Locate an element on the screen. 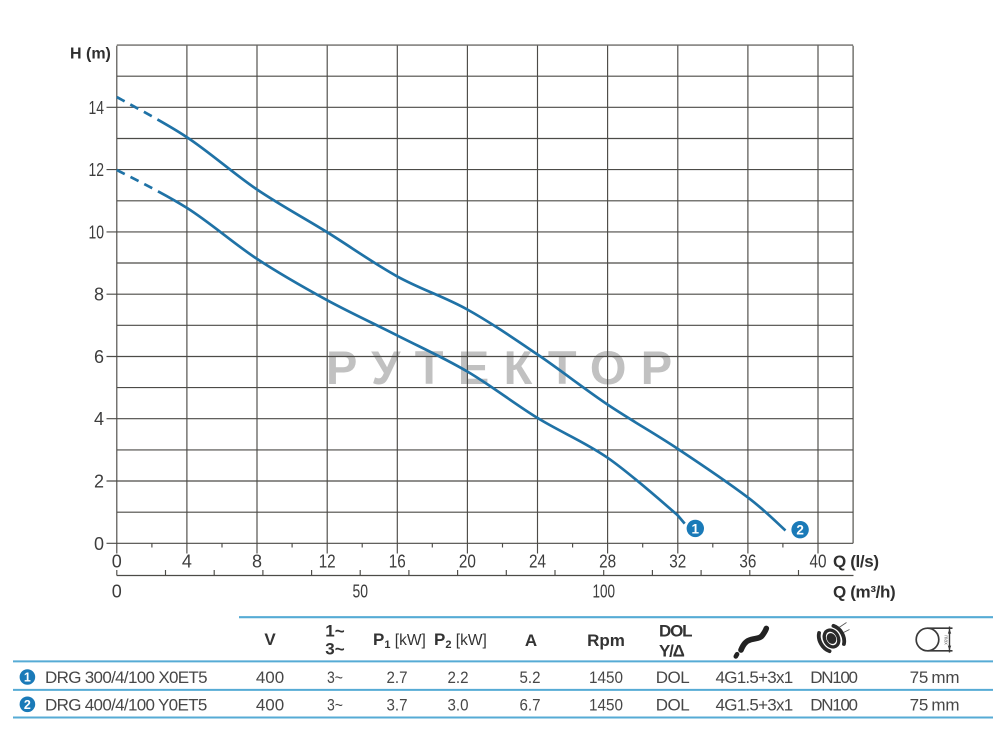 This screenshot has height=741, width=1000. svg-text: Rpm is located at coordinates (606, 640).